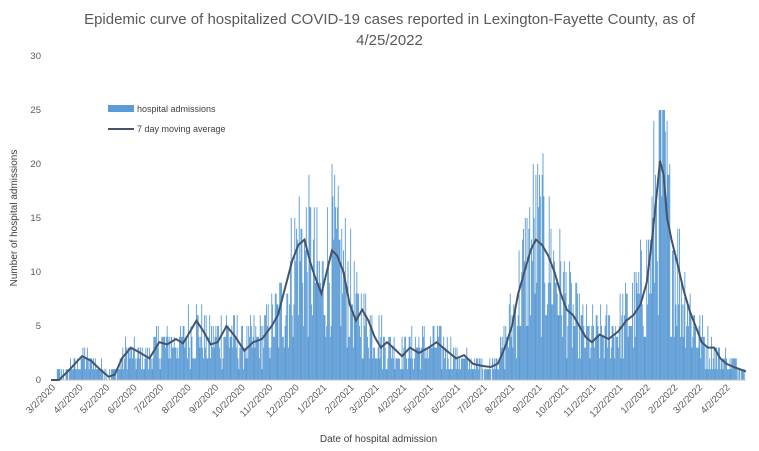 The image size is (759, 451). Describe the element at coordinates (38, 326) in the screenshot. I see `y-tick-label: 5` at that location.